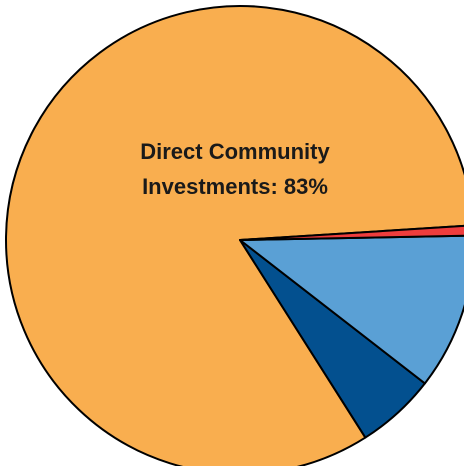 Image resolution: width=464 pixels, height=466 pixels. I want to click on slice-label-line: Direct Community, so click(235, 151).